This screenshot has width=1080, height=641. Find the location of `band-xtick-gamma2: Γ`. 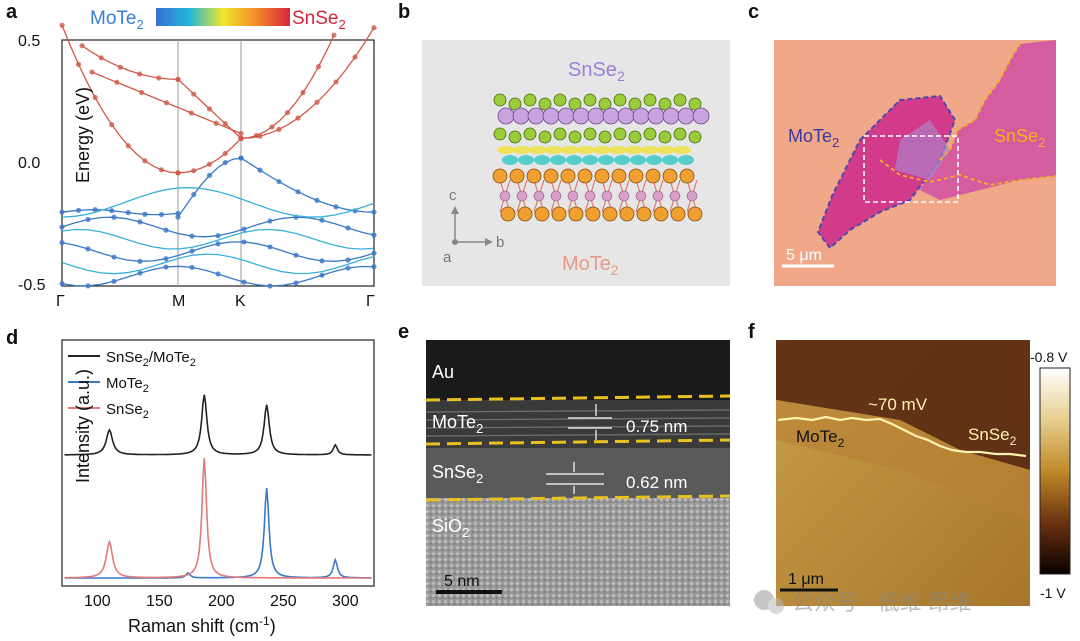

band-xtick-gamma2: Γ is located at coordinates (370, 301).